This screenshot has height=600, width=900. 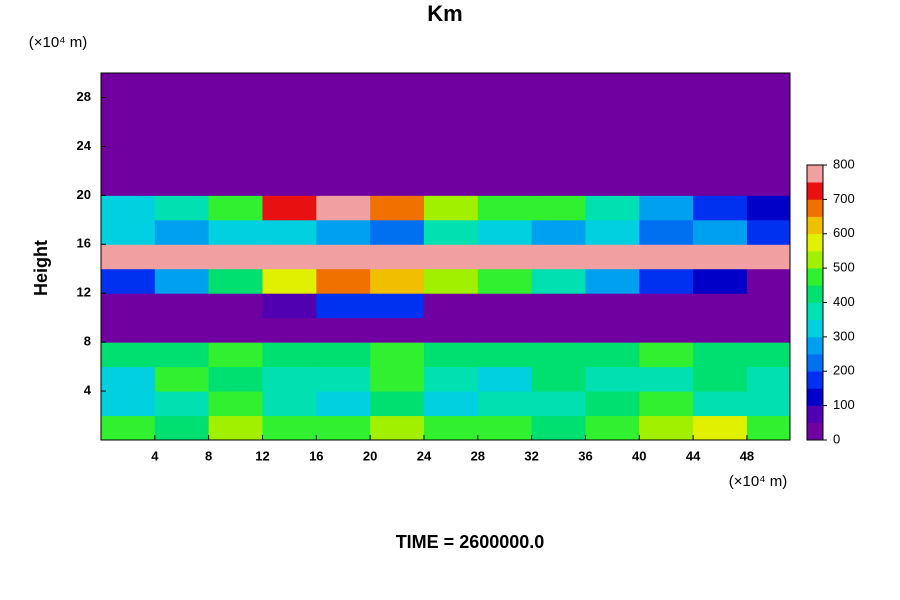 I want to click on x-tick-label: 24, so click(x=424, y=455).